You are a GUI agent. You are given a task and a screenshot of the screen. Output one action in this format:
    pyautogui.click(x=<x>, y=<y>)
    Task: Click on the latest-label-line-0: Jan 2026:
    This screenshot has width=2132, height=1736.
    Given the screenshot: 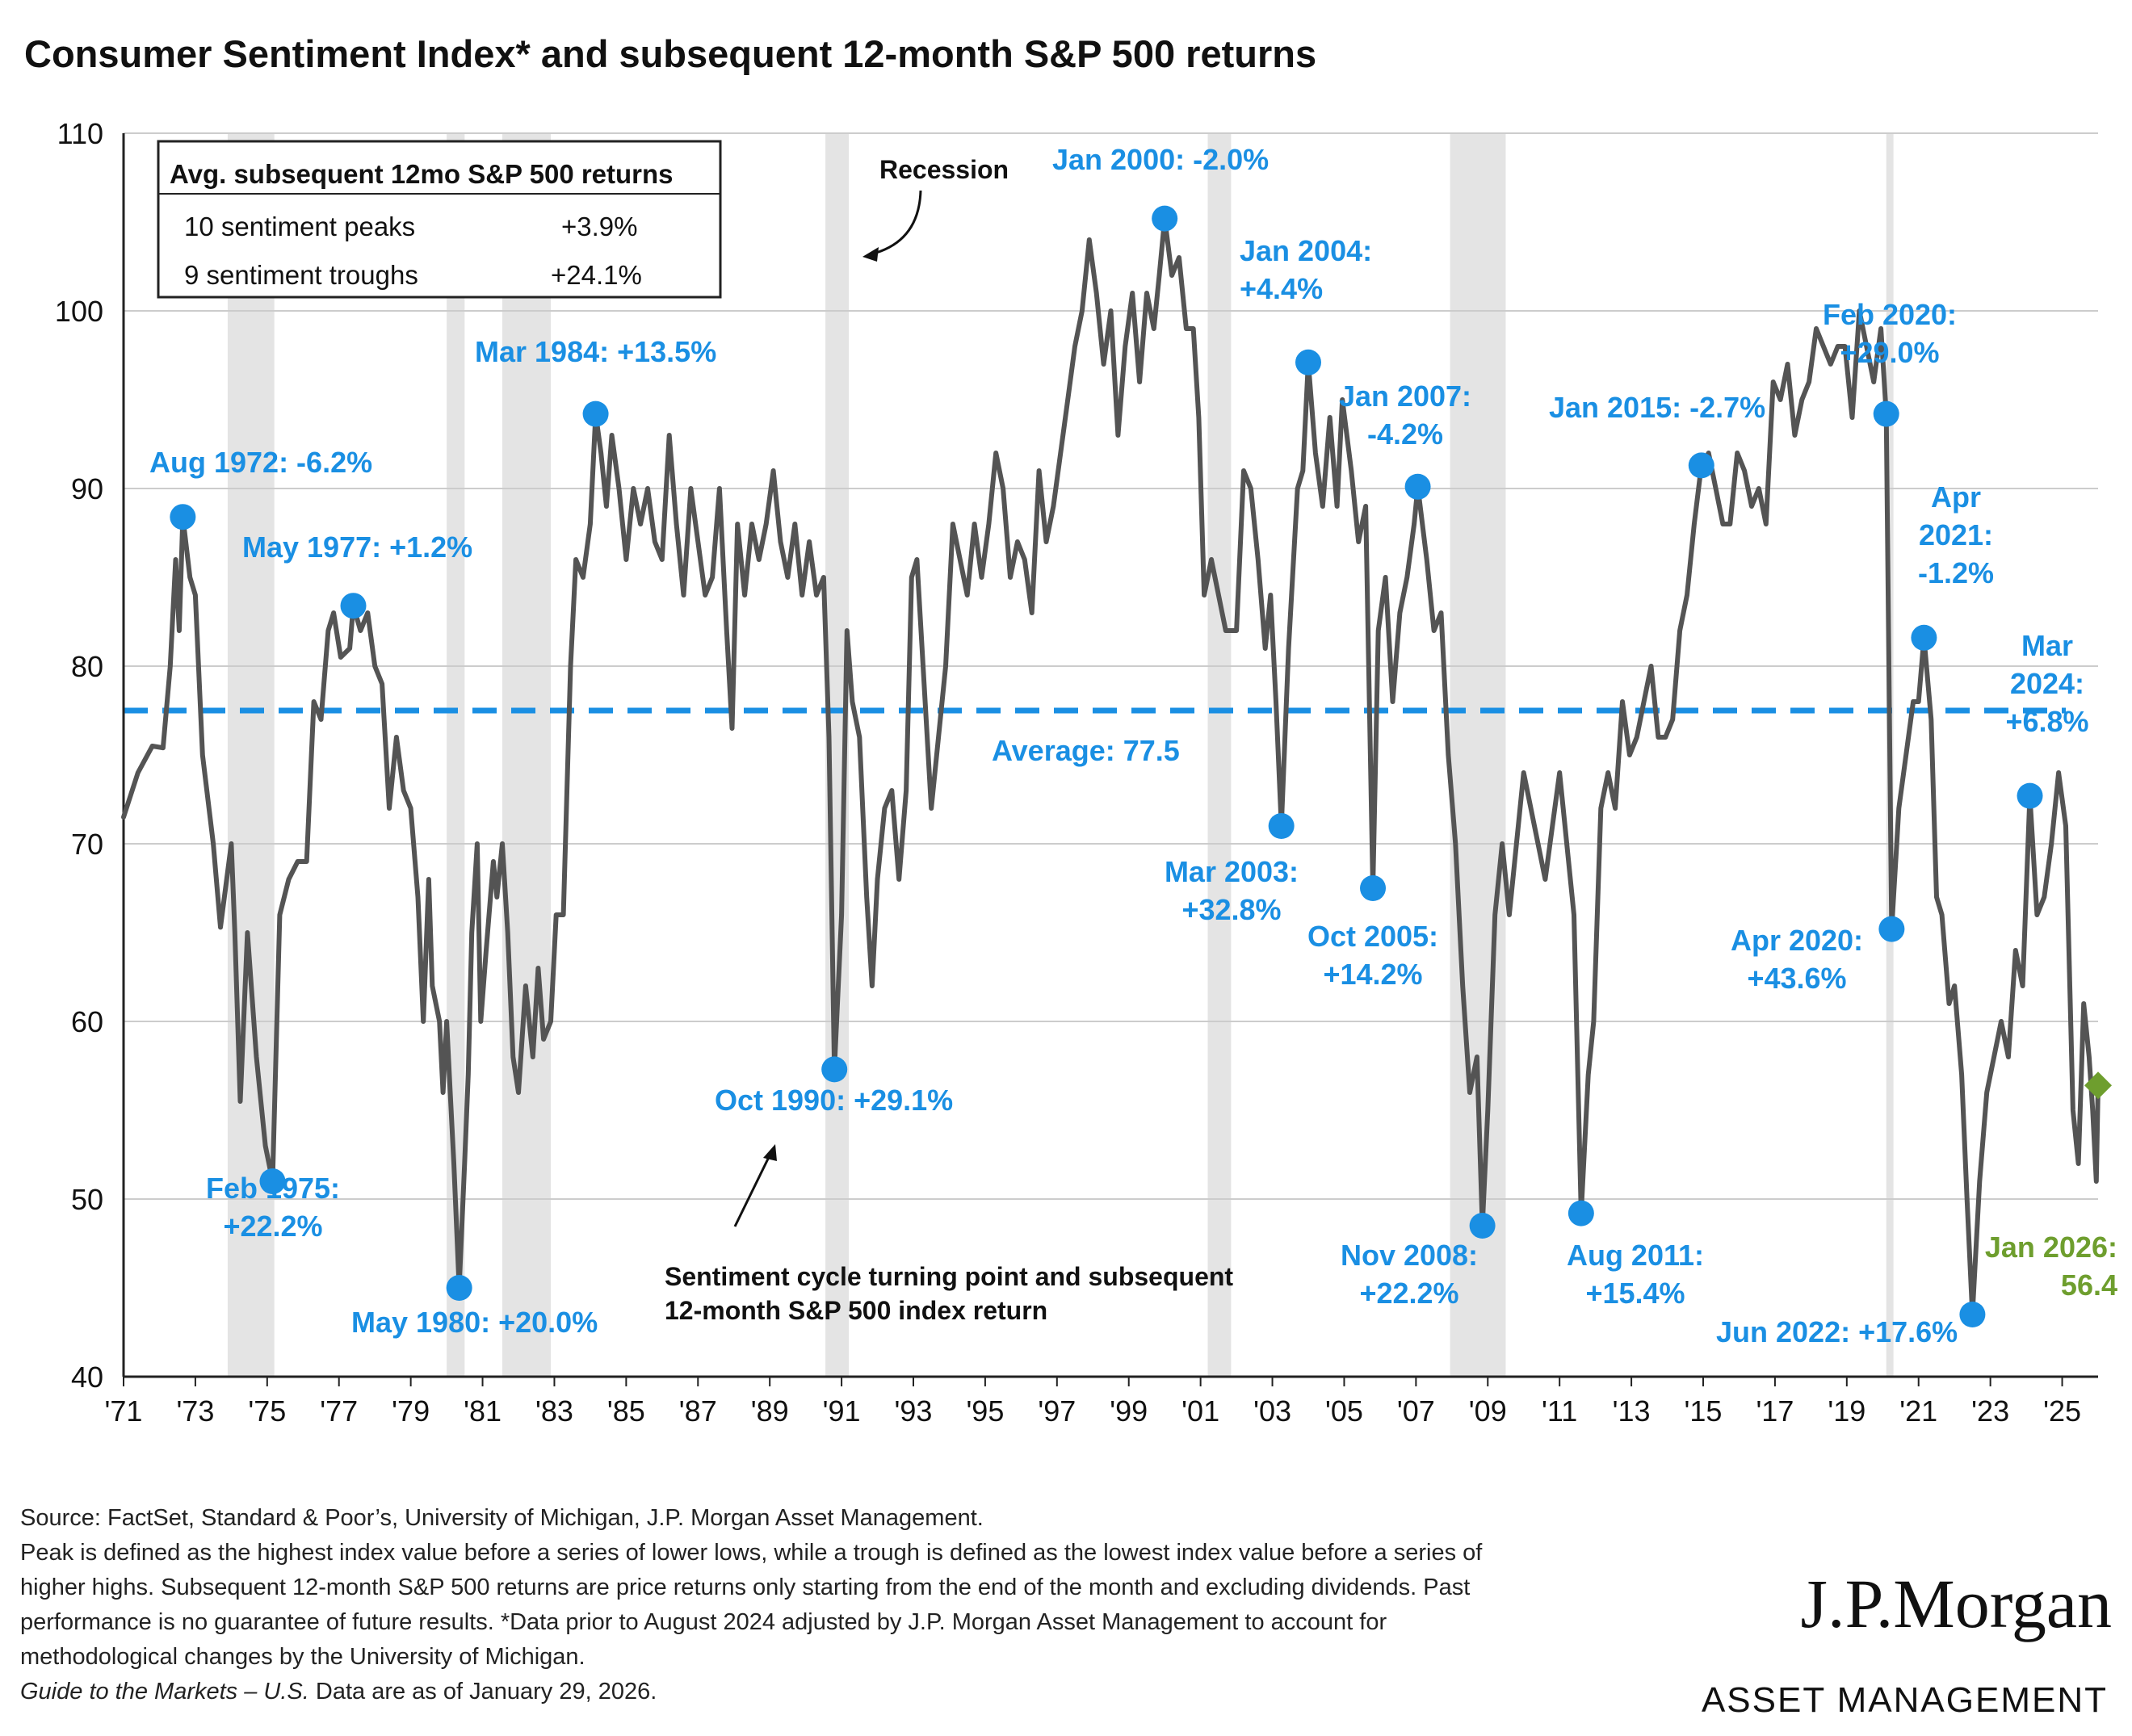 What is the action you would take?
    pyautogui.click(x=2051, y=1247)
    